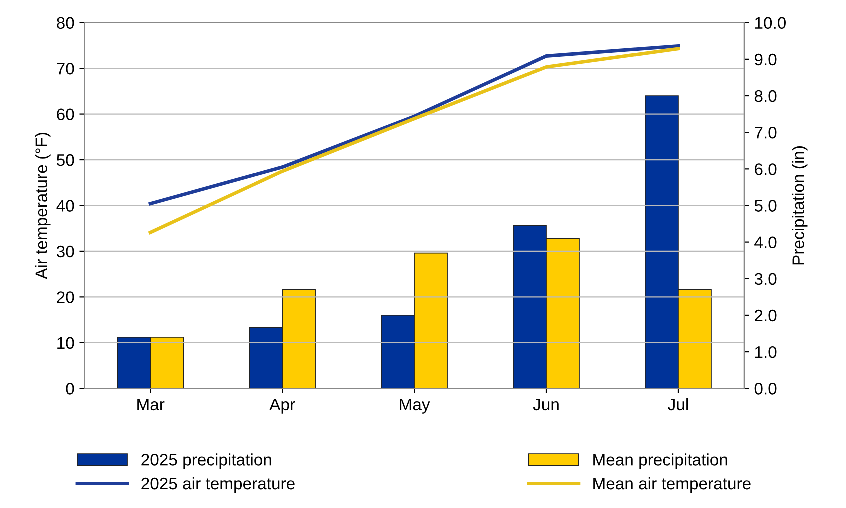 The image size is (846, 508). Describe the element at coordinates (207, 462) in the screenshot. I see `legend-label: 2025 precipitation` at that location.